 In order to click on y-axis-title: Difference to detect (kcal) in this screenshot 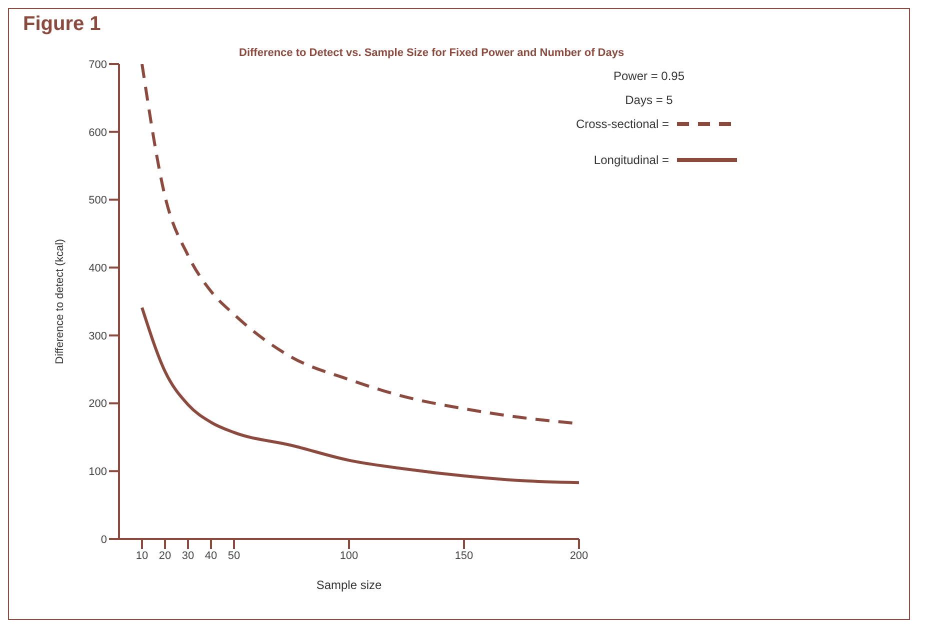, I will do `click(60, 301)`.